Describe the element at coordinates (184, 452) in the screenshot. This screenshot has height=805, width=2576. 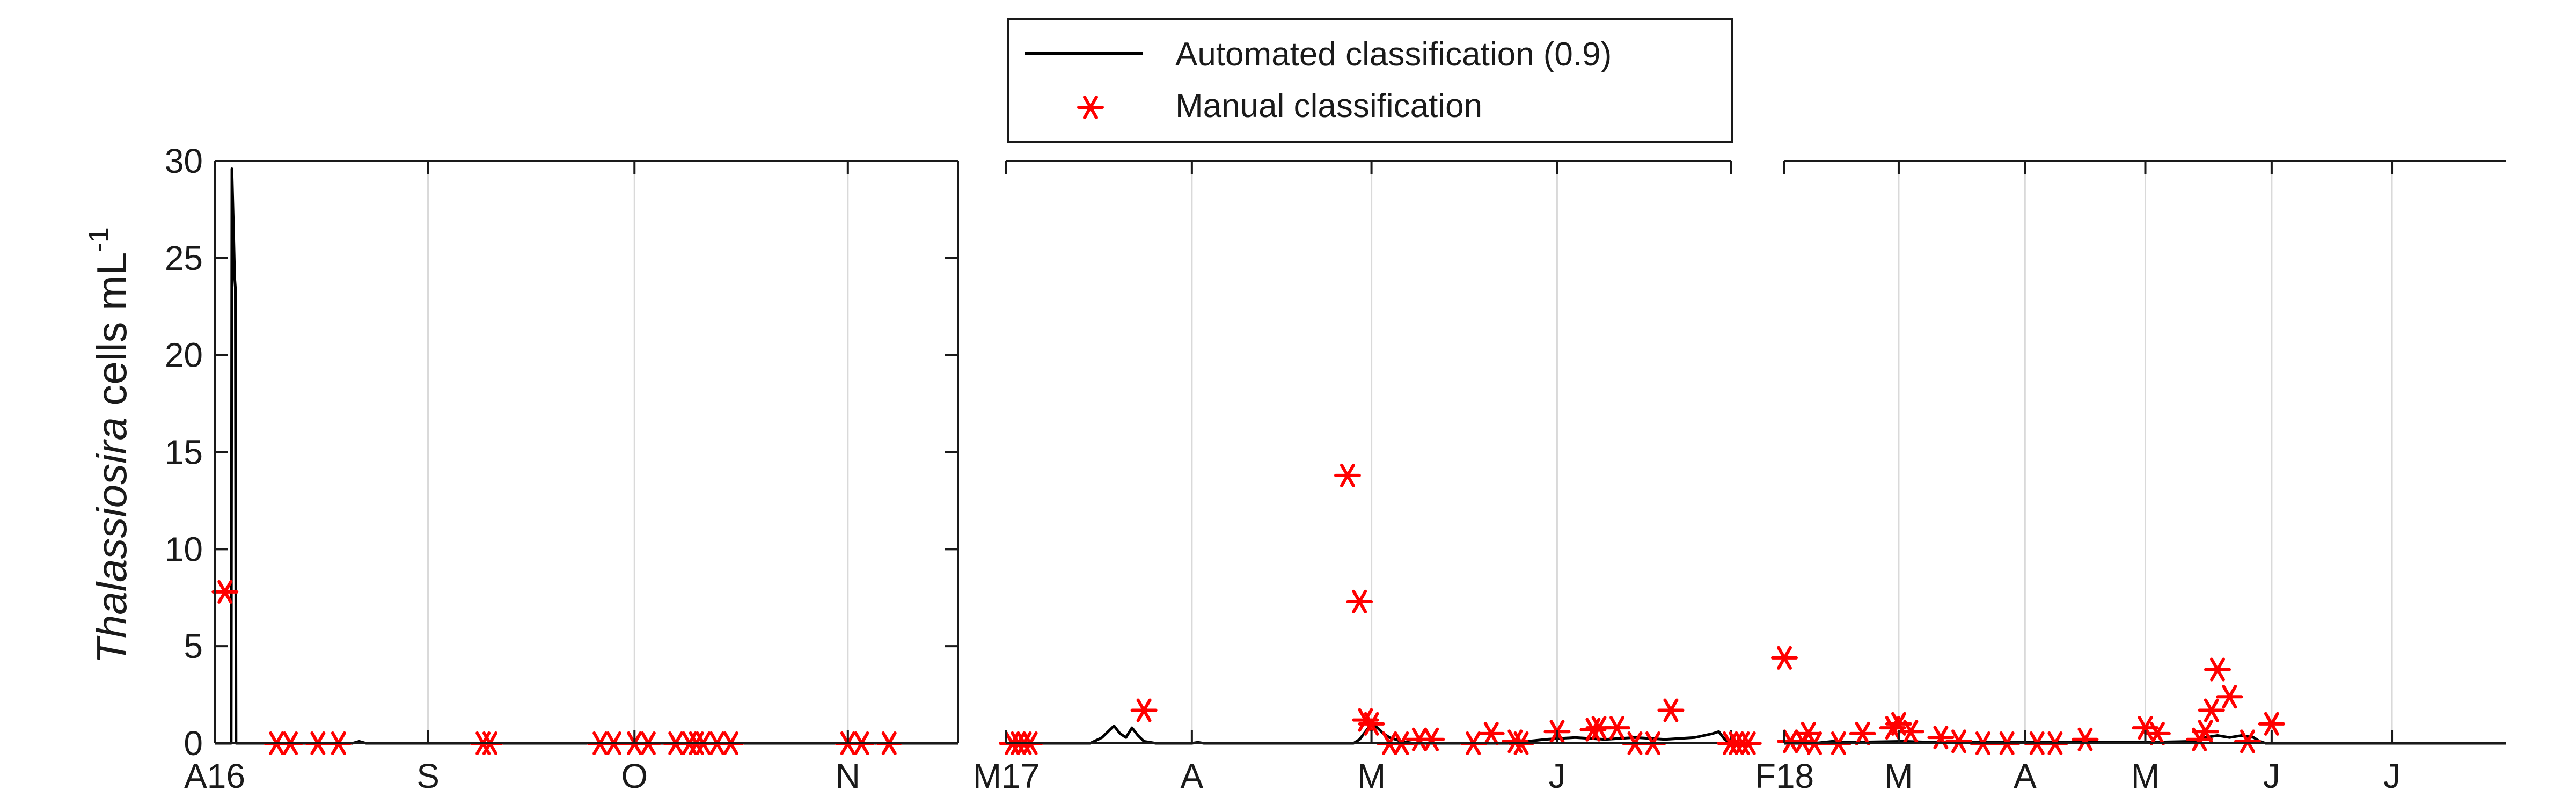
I see `y-tick-label: 15` at that location.